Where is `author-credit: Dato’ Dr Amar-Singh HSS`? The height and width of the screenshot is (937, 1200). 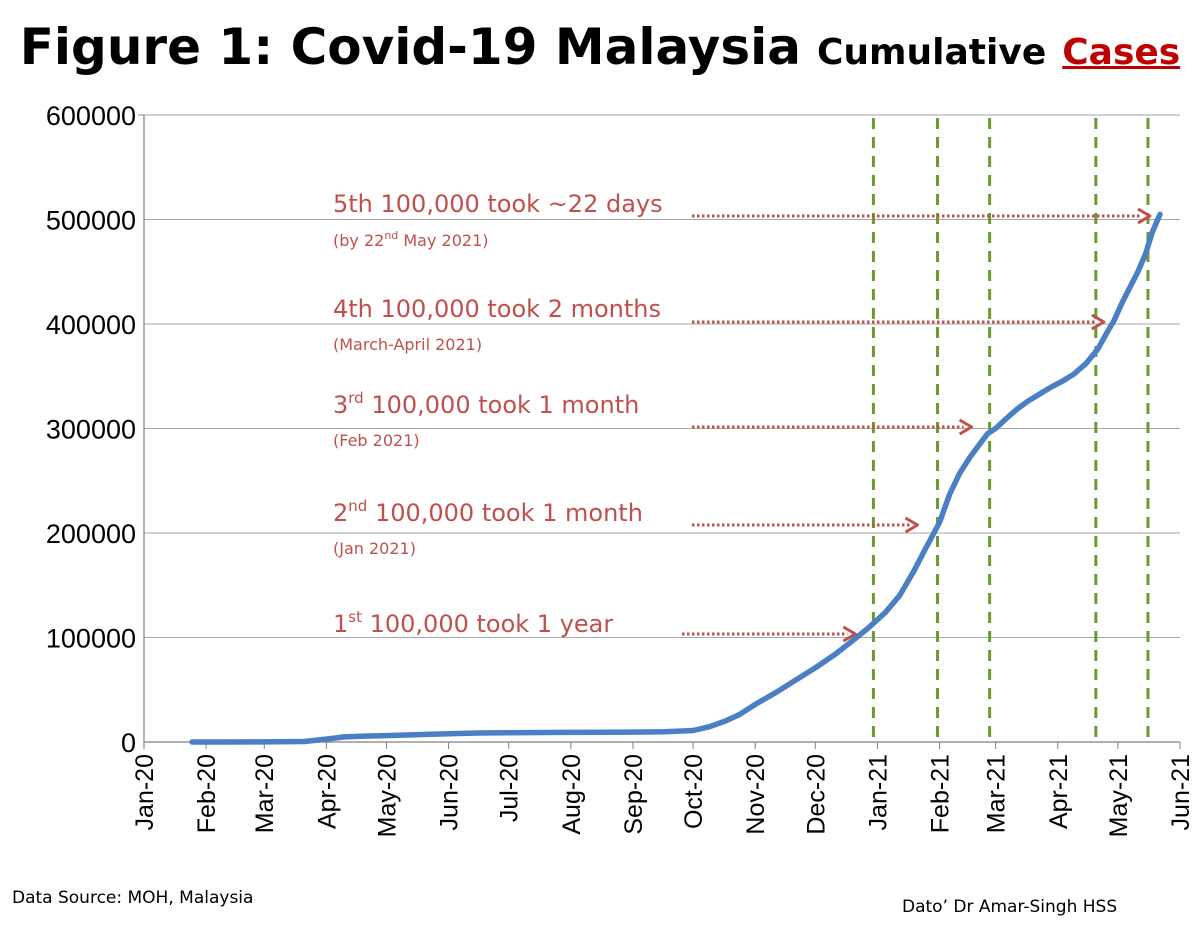 author-credit: Dato’ Dr Amar-Singh HSS is located at coordinates (1010, 907).